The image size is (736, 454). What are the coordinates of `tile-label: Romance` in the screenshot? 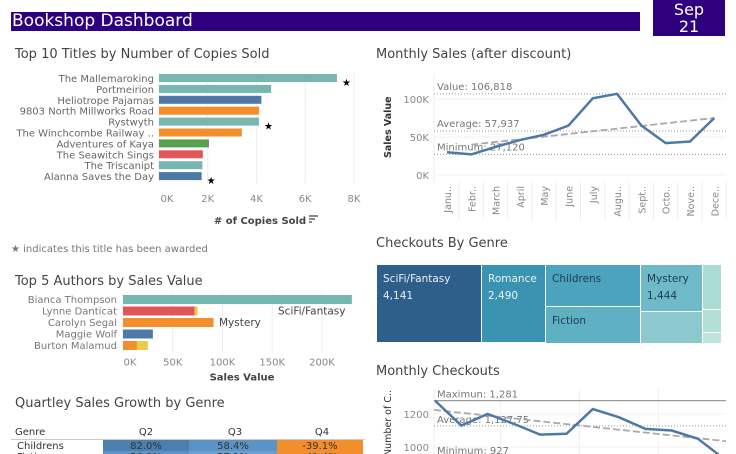 It's located at (512, 279).